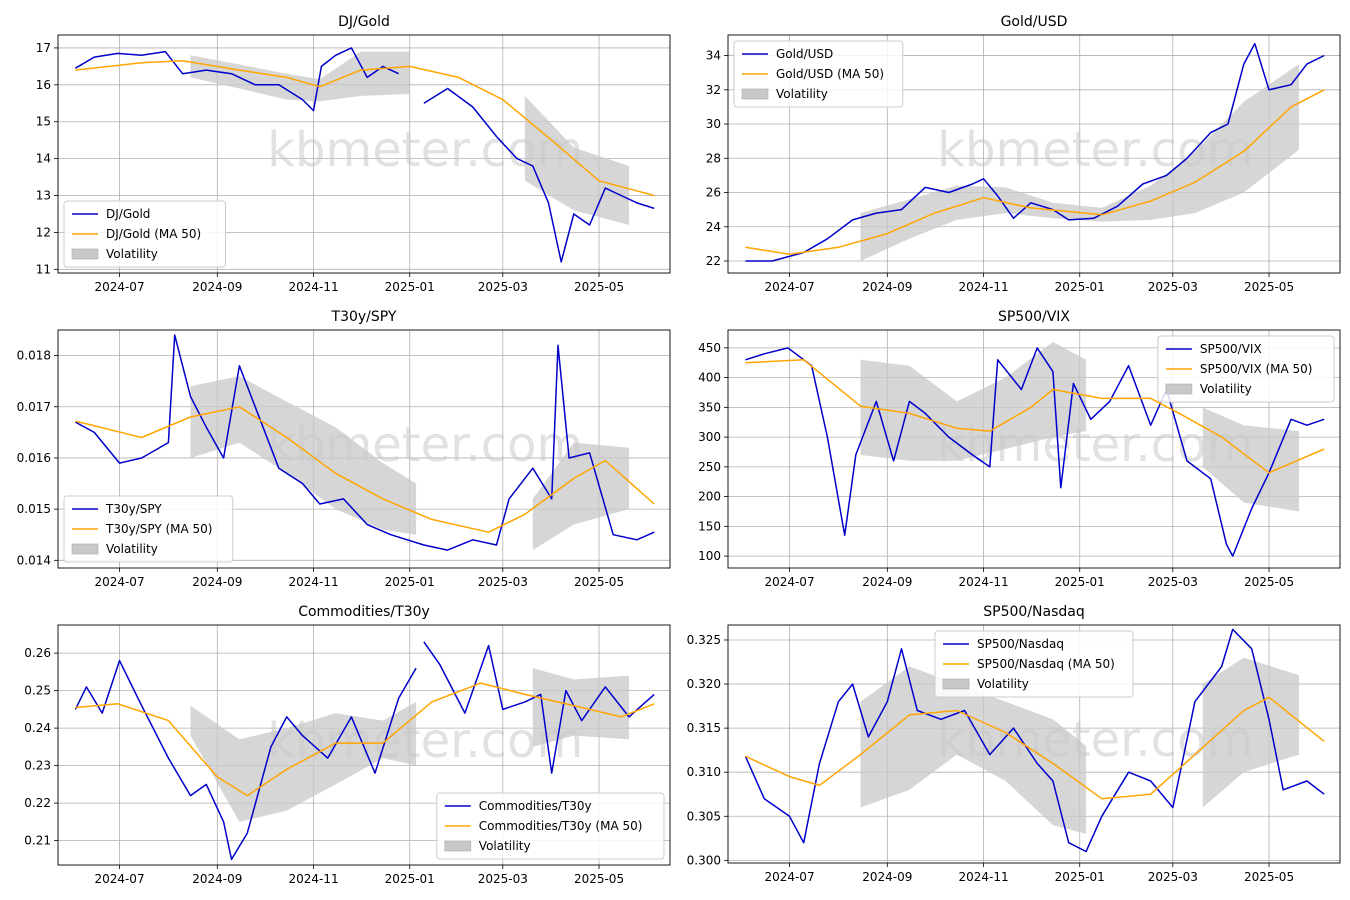  I want to click on legend-label: Commodities/T30y, so click(535, 806).